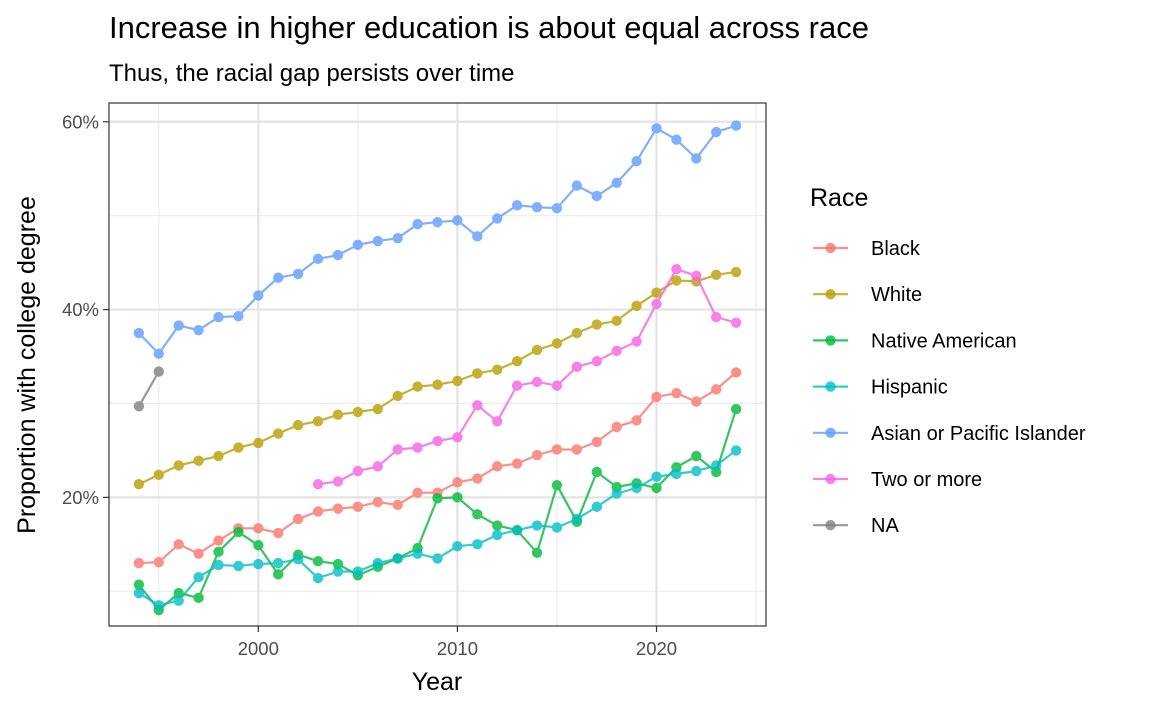  Describe the element at coordinates (27, 365) in the screenshot. I see `y-axis-title: Proportion with college degree` at that location.